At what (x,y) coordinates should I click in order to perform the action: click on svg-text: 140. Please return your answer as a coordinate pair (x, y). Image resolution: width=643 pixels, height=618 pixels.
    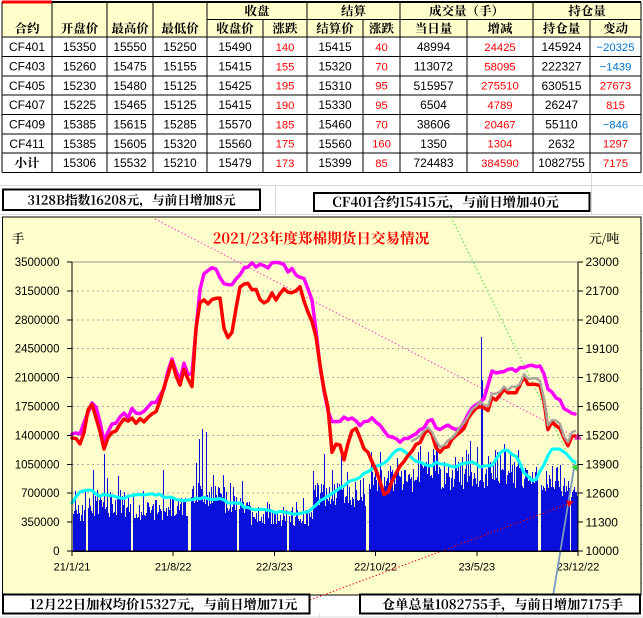
    Looking at the image, I should click on (285, 48).